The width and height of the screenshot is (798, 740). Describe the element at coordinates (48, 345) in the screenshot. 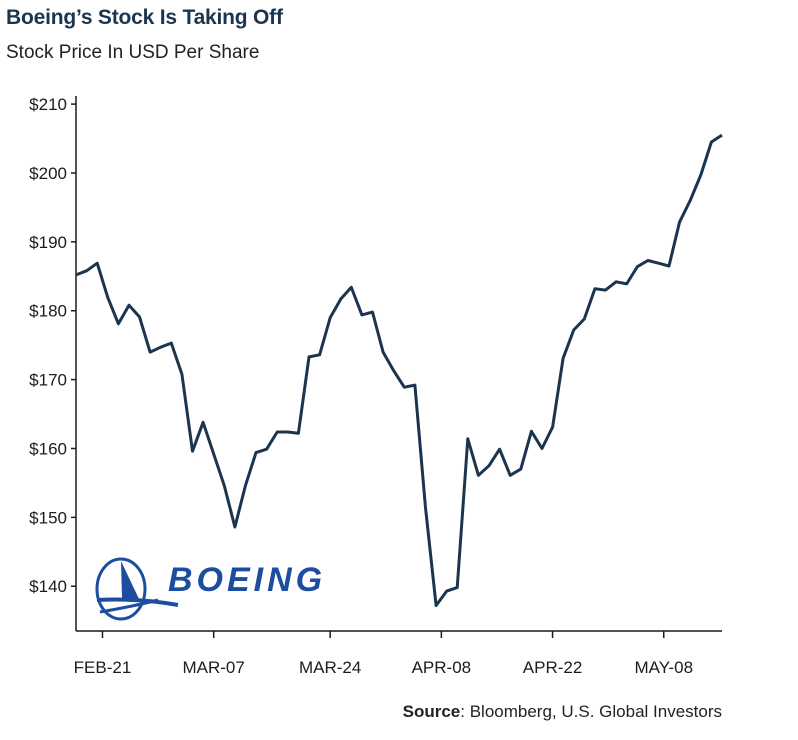

I see `y-axis-ticks: $140 $150 $160 $170 $180 $190 $200 $210` at that location.